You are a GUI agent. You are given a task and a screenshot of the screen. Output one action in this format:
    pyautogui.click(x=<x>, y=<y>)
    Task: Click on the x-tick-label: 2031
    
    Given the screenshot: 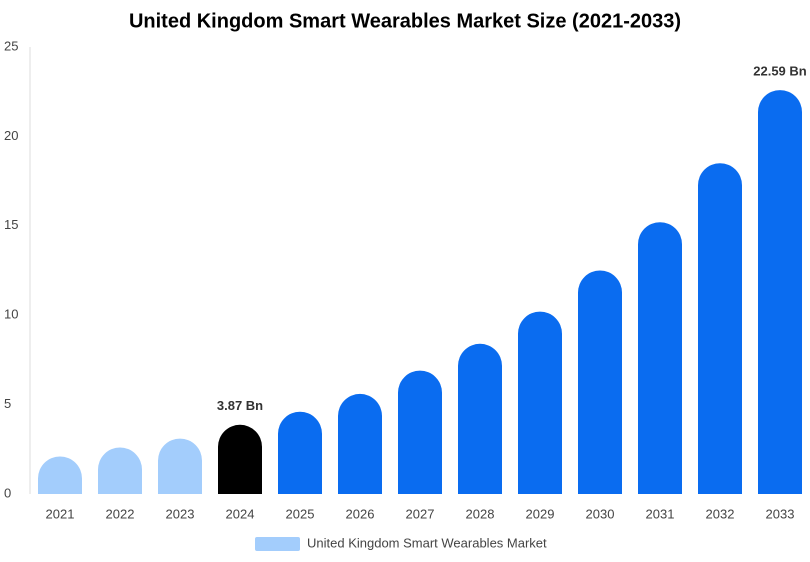 What is the action you would take?
    pyautogui.click(x=660, y=513)
    